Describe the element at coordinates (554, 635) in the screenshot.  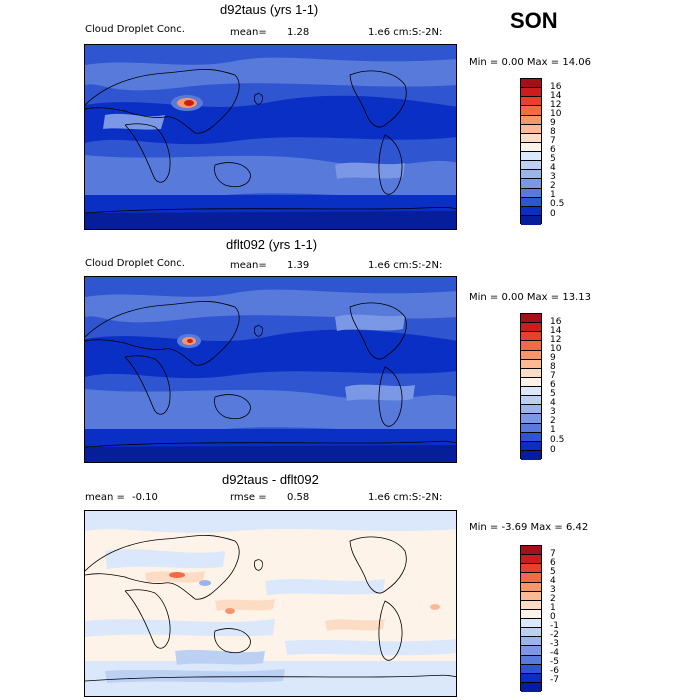
I see `panel-3-tick: -2` at that location.